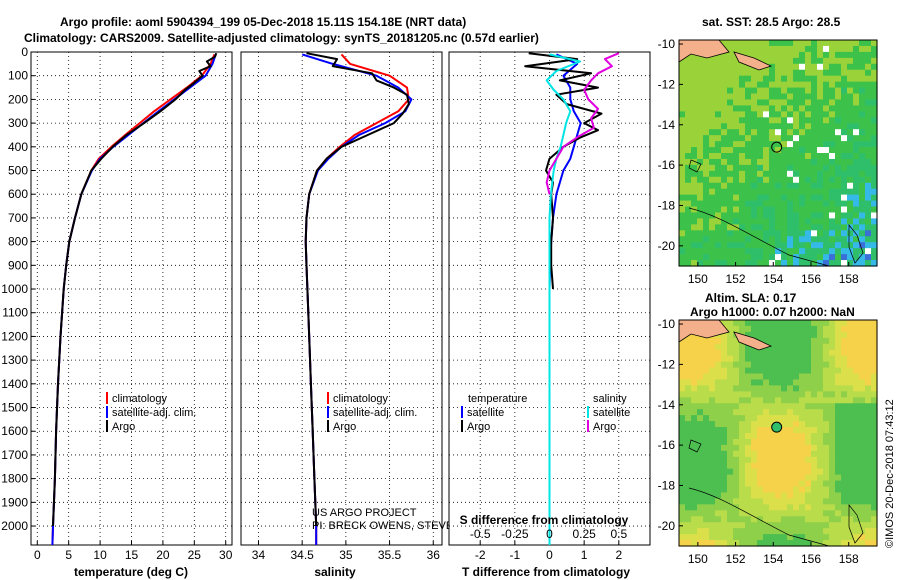 This screenshot has width=900, height=580. Describe the element at coordinates (549, 555) in the screenshot. I see `x-tick-label: 0` at that location.